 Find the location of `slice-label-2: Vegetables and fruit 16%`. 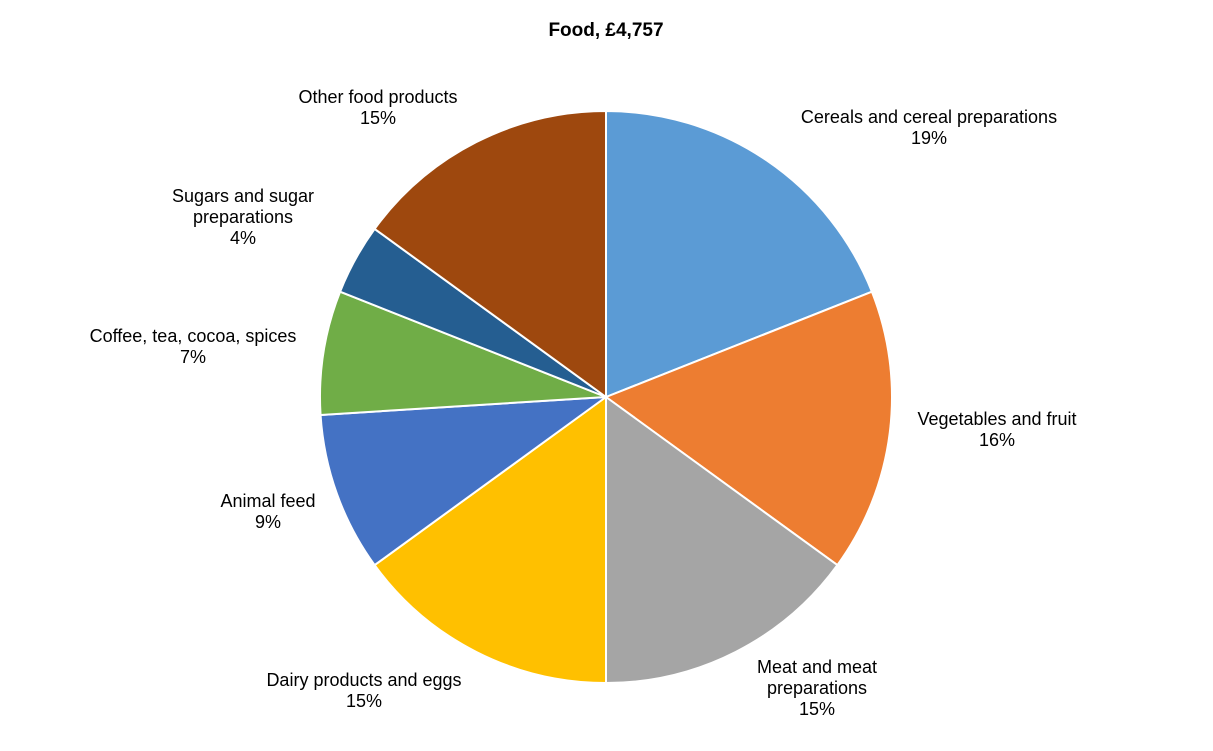

slice-label-2: Vegetables and fruit 16% is located at coordinates (996, 429).